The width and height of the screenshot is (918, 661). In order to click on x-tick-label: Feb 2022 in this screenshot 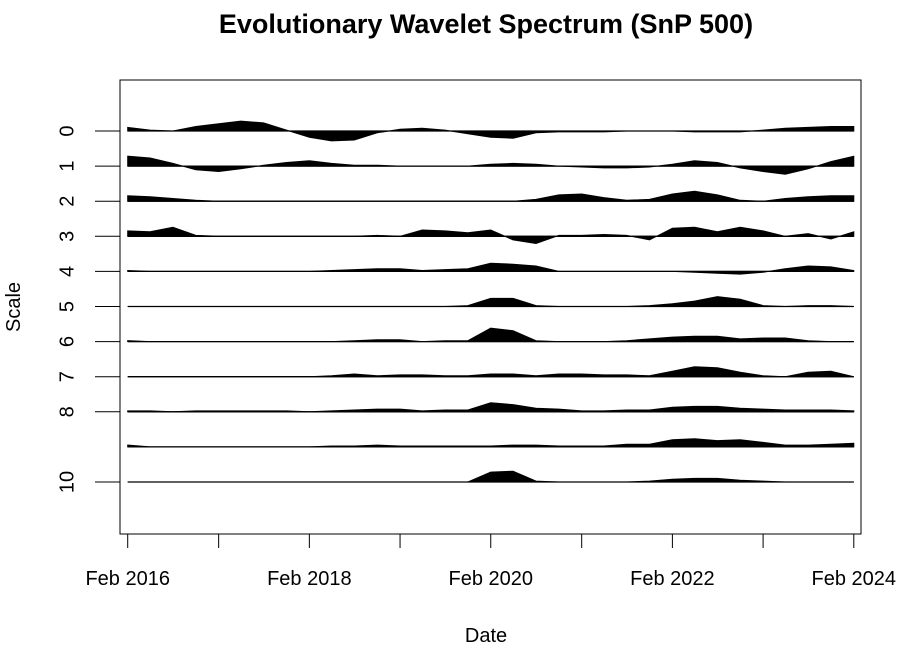, I will do `click(672, 579)`.